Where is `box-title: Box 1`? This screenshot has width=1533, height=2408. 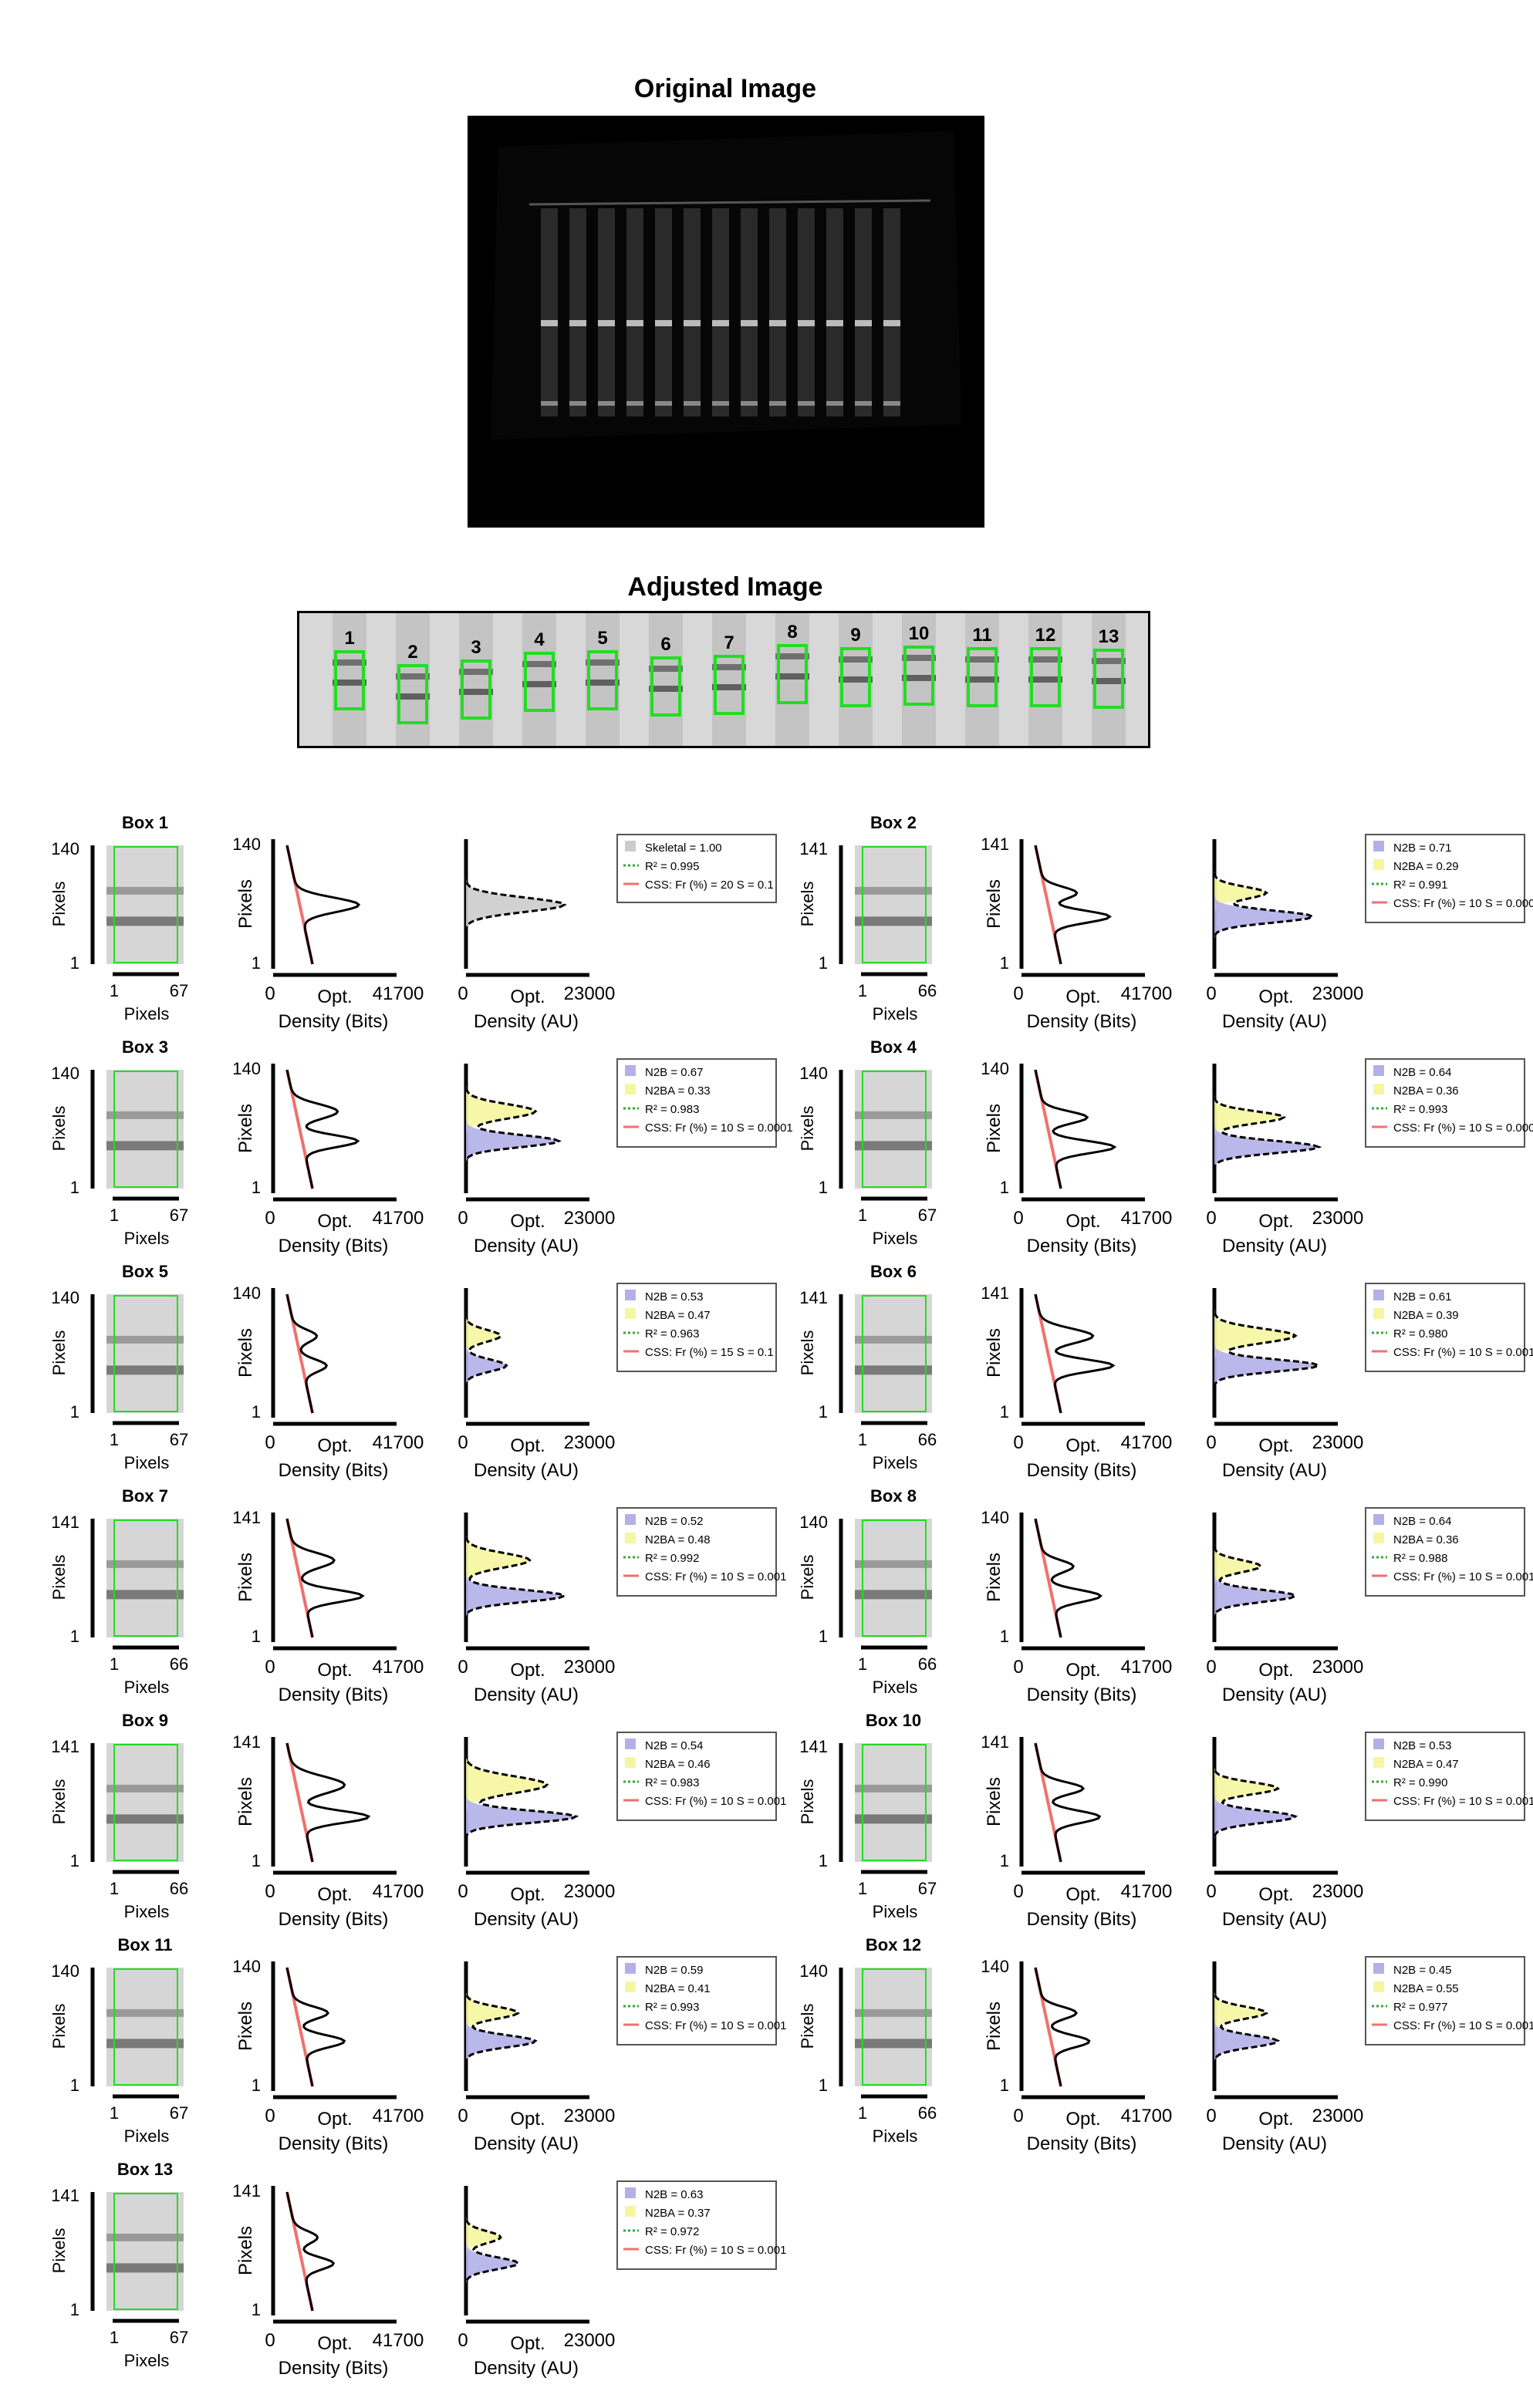
box-title: Box 1 is located at coordinates (145, 823).